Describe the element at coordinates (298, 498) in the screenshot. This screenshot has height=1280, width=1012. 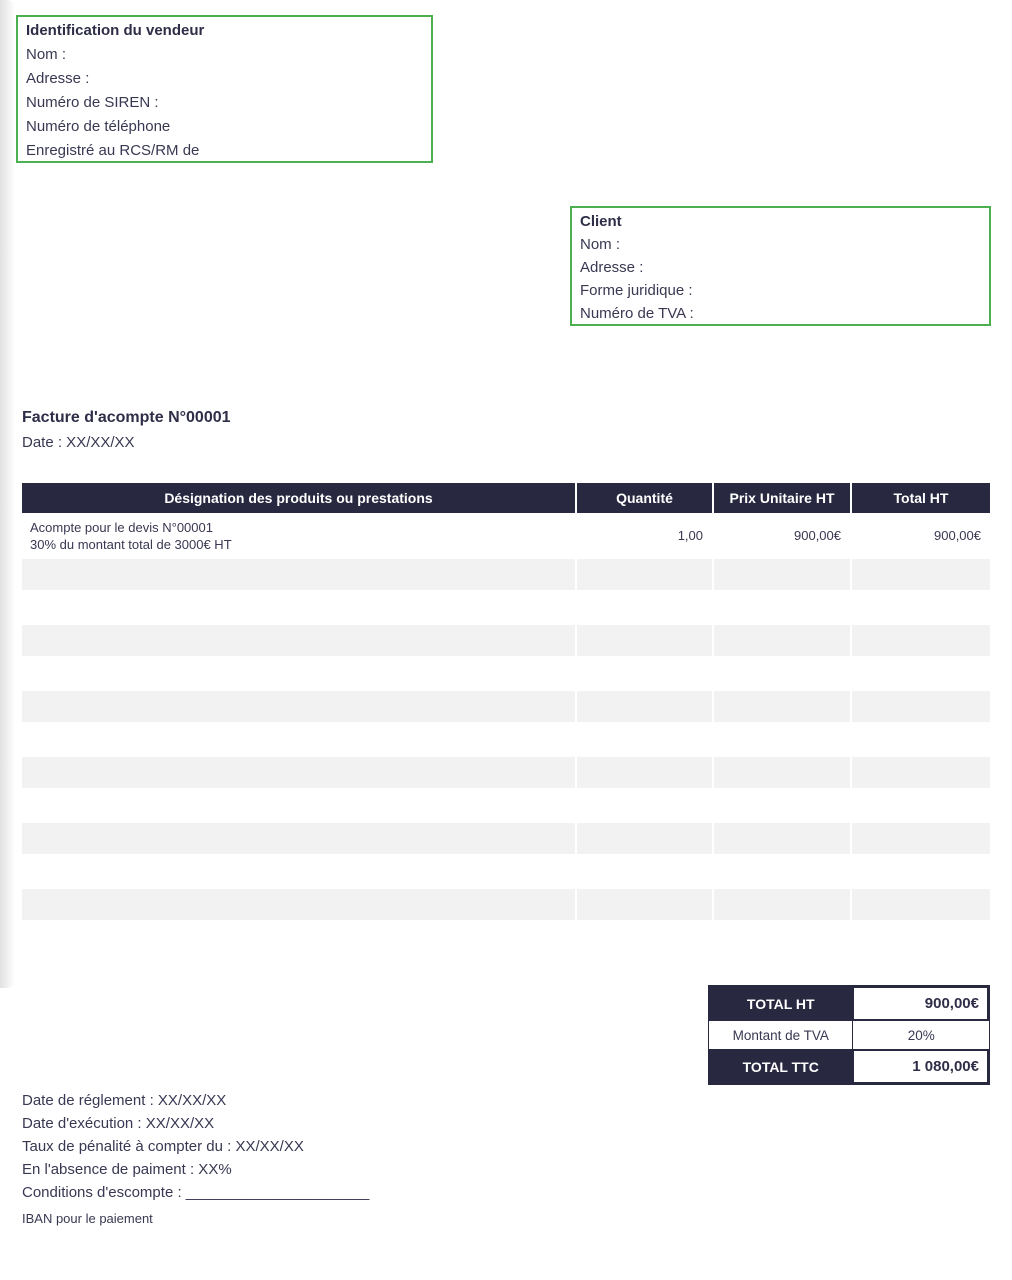
I see `header-designation: Désignation des produits ou prestations` at that location.